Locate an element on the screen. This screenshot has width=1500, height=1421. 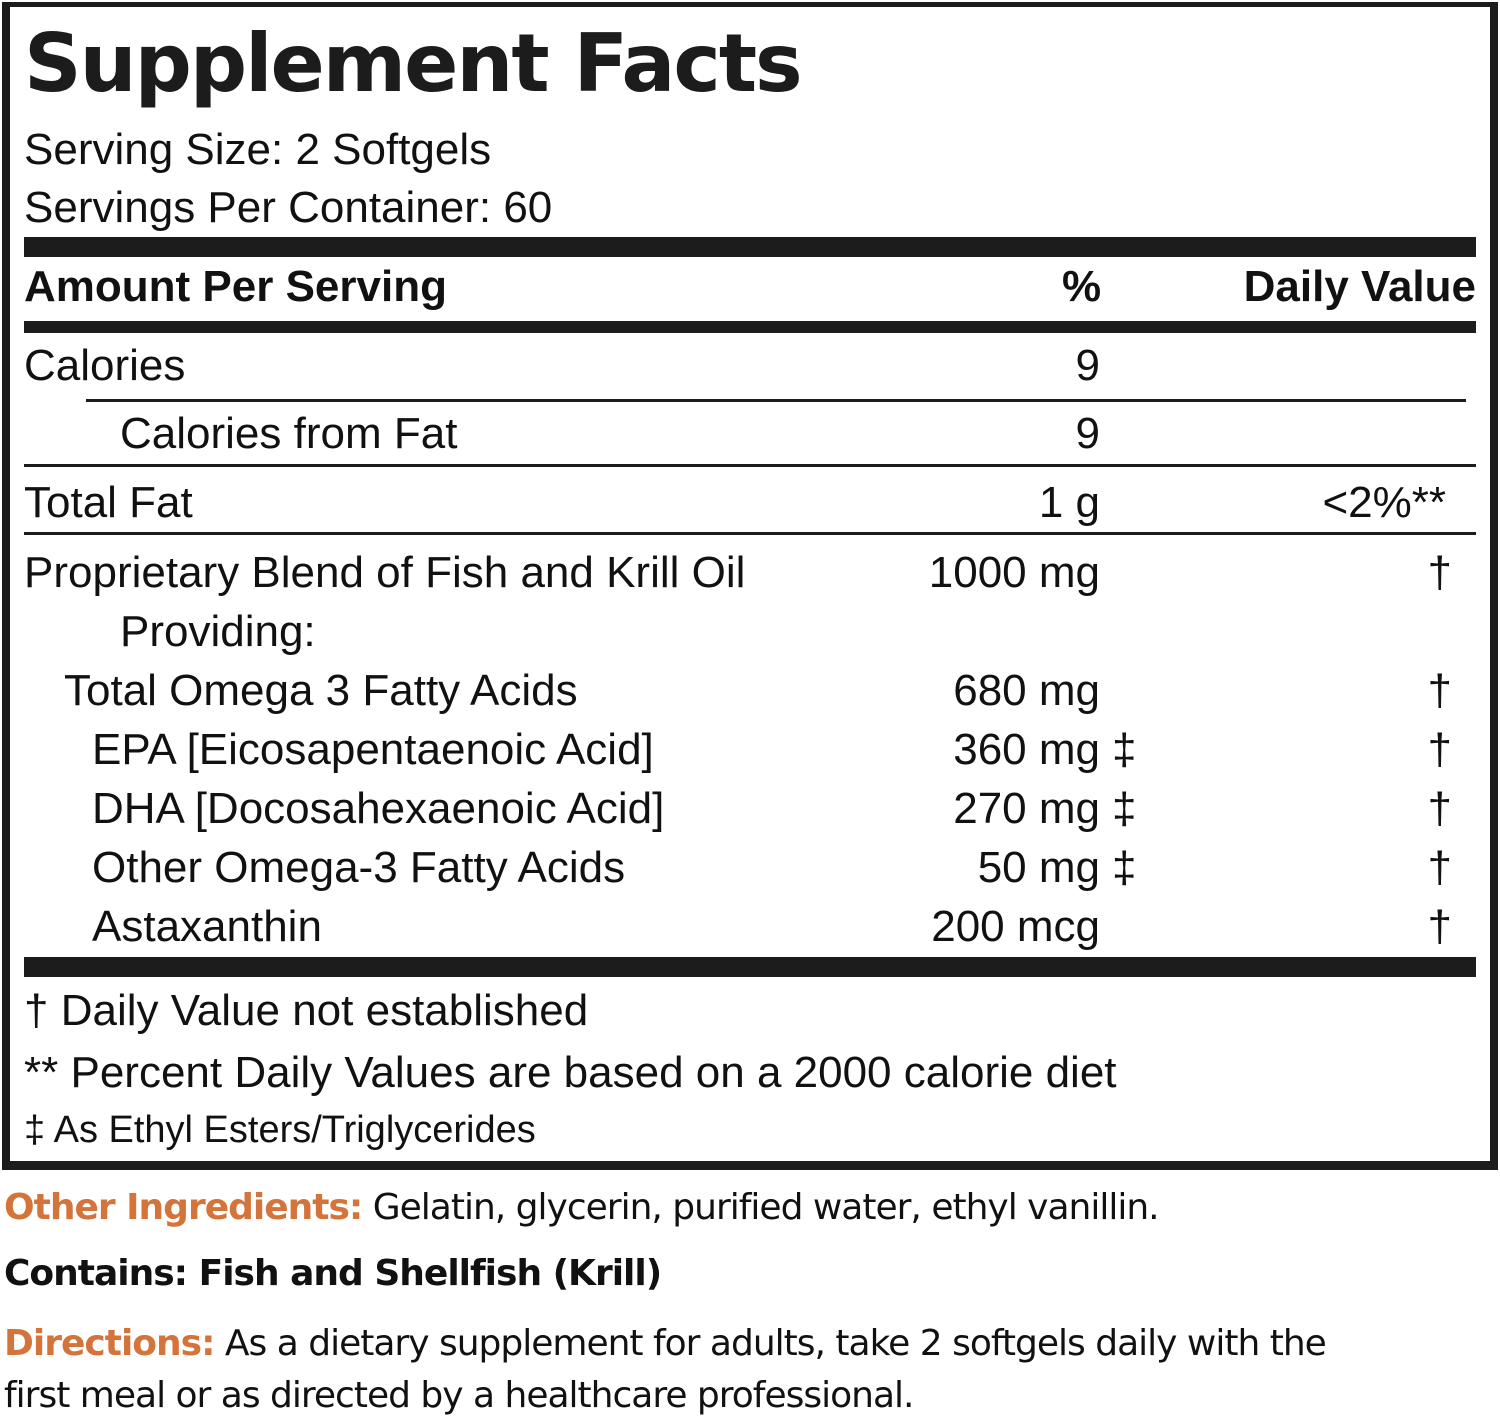
row-amount: 50 mg is located at coordinates (1038, 867).